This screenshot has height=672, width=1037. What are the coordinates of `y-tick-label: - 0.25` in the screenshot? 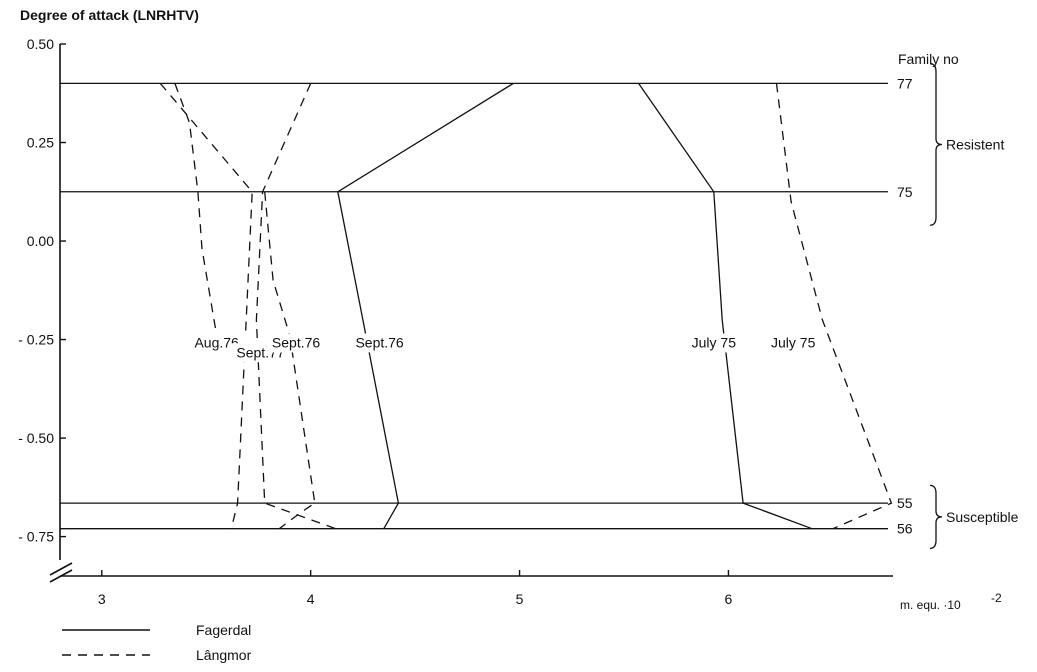 It's located at (36, 340).